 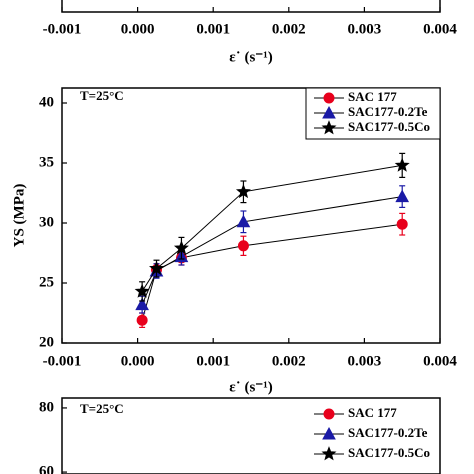 I want to click on y-tick-label: 25, so click(x=46, y=282).